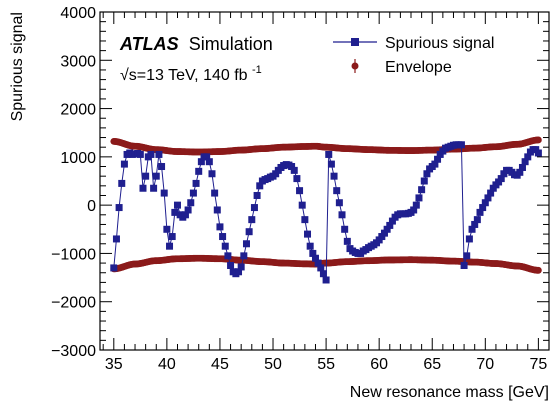 The height and width of the screenshot is (402, 559). I want to click on y-tick-label: 4000, so click(78, 13).